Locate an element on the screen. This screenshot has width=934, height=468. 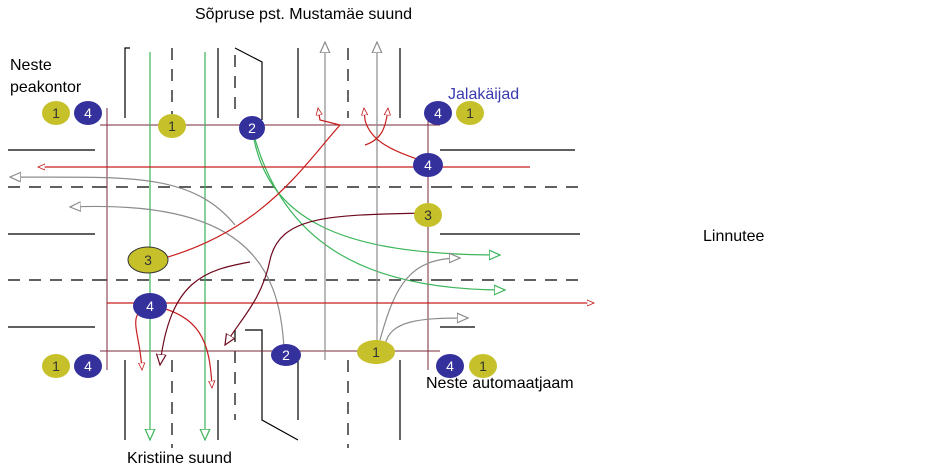
phase-badge-east_ped: 4 is located at coordinates (428, 165).